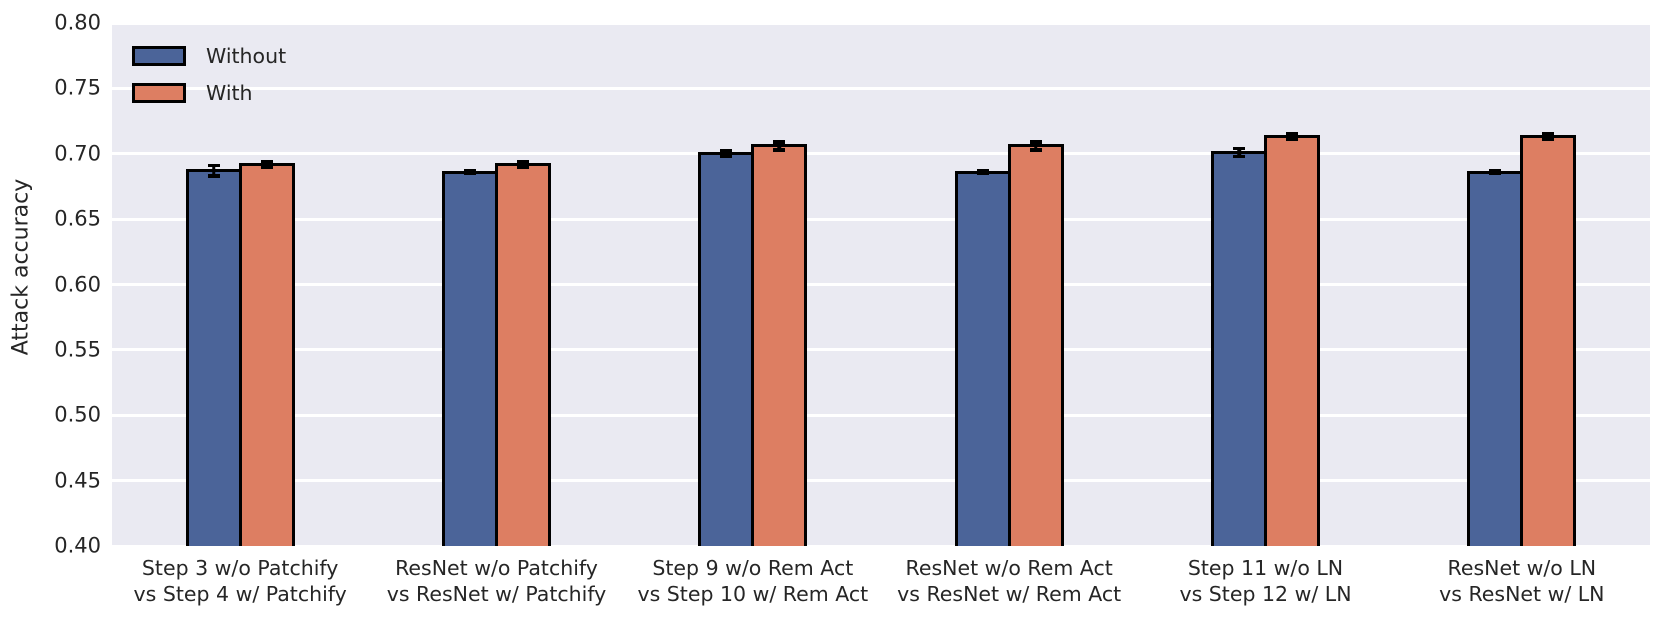 This screenshot has width=1660, height=623. Describe the element at coordinates (881, 546) in the screenshot. I see `gridline-y-0.40` at that location.